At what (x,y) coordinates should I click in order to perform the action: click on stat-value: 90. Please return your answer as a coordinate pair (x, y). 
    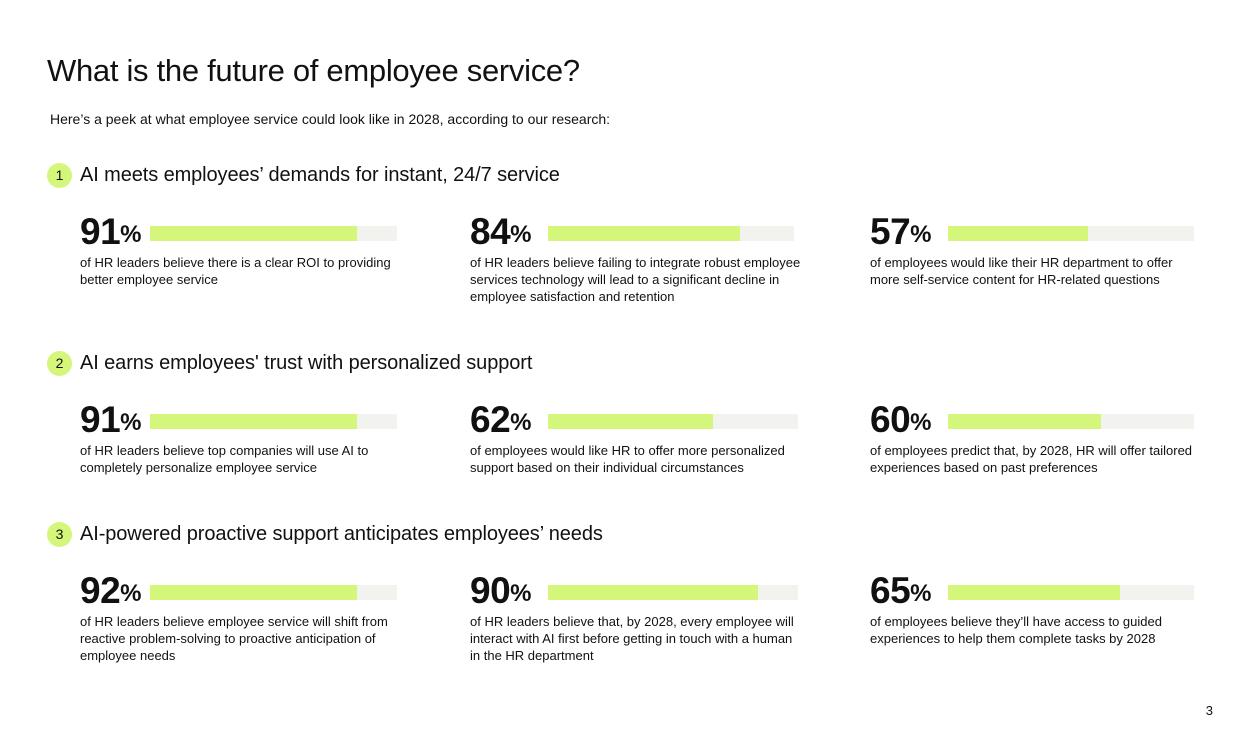
    Looking at the image, I should click on (490, 590).